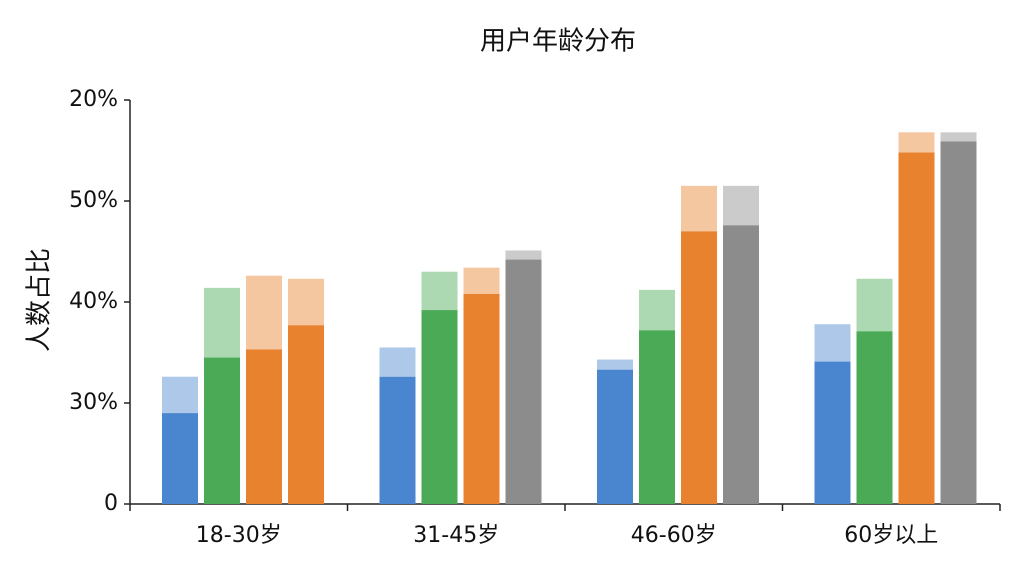 This screenshot has height=576, width=1024. Describe the element at coordinates (558, 42) in the screenshot. I see `chart-title: 用户年龄分布` at that location.